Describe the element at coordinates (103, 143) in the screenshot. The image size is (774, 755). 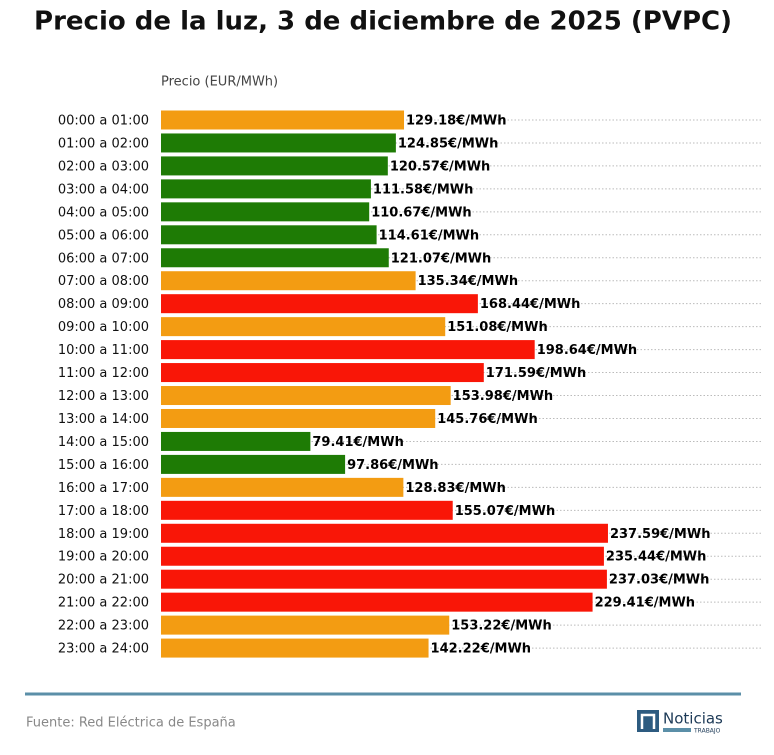
I see `y-tick-label: 01:00 a 02:00` at that location.